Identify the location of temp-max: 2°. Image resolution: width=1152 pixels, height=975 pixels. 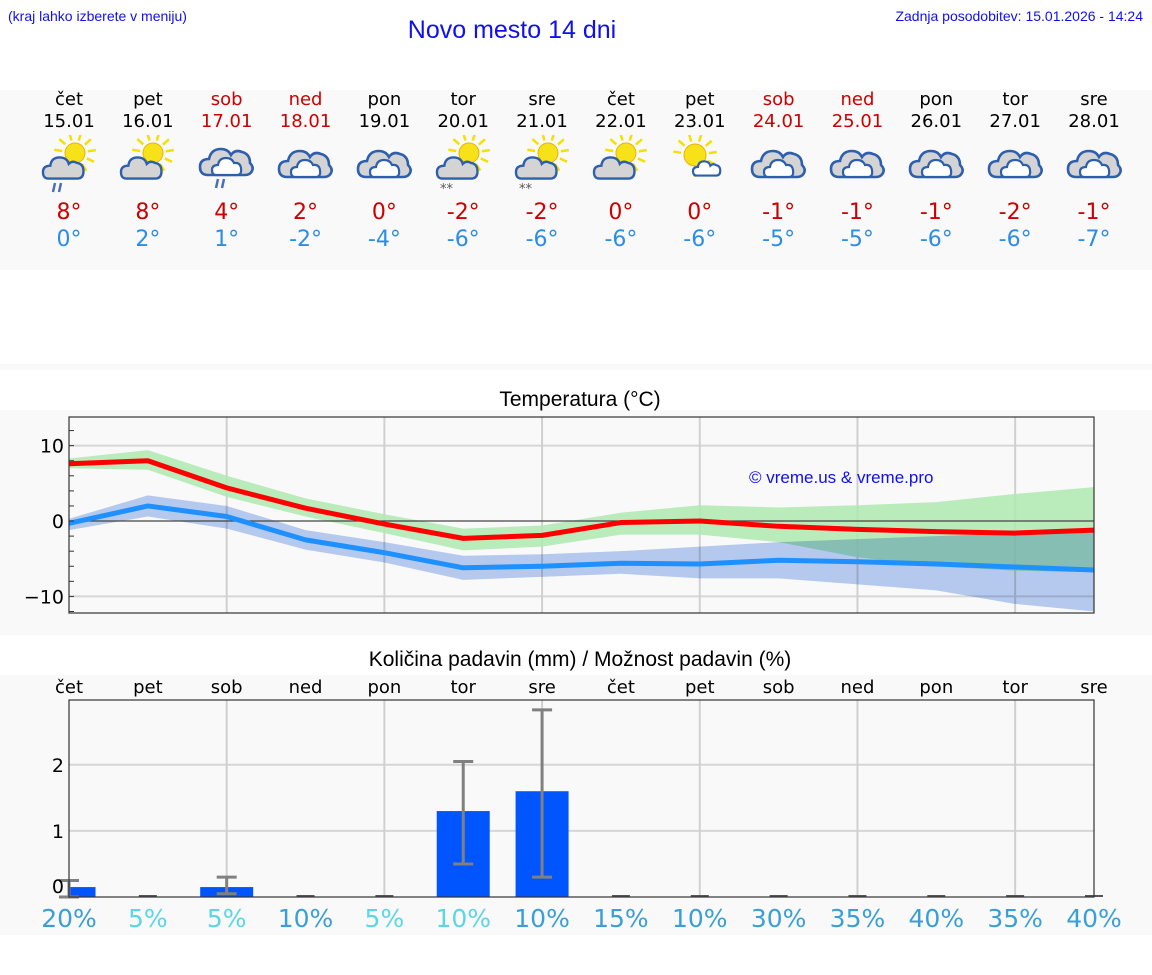
(306, 212).